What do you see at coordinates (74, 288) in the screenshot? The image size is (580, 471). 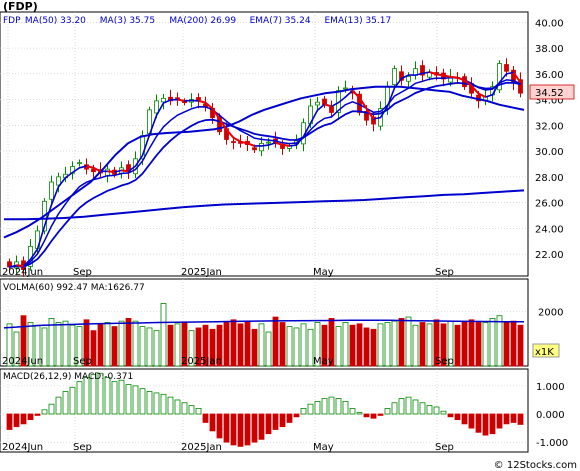 I see `volume-legend-text: VOLMA(60) 992.47 MA:1626.77` at bounding box center [74, 288].